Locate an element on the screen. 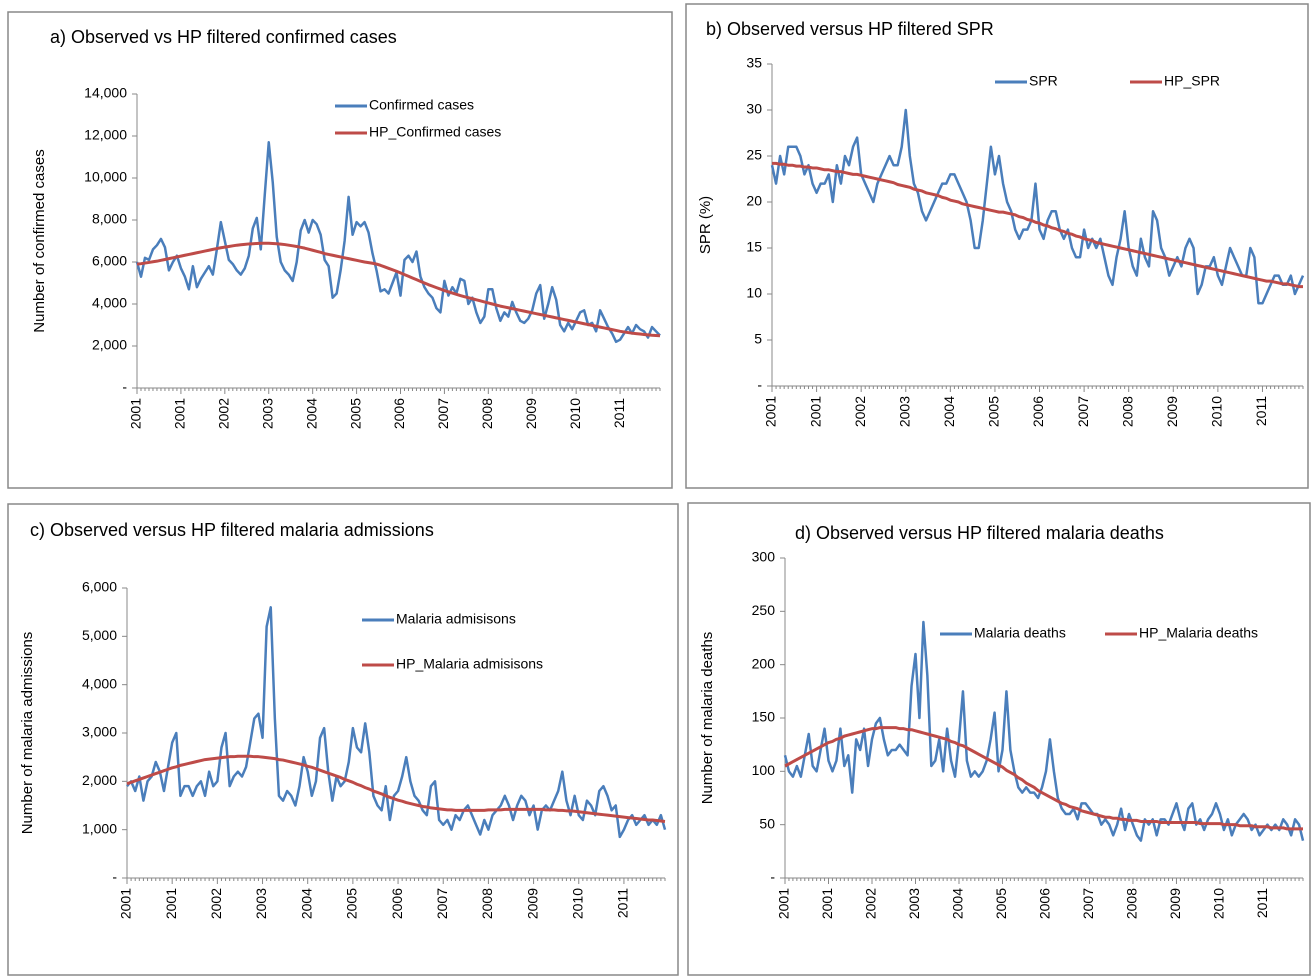 The height and width of the screenshot is (976, 1313). y-tick-label: 10,000 is located at coordinates (105, 177).